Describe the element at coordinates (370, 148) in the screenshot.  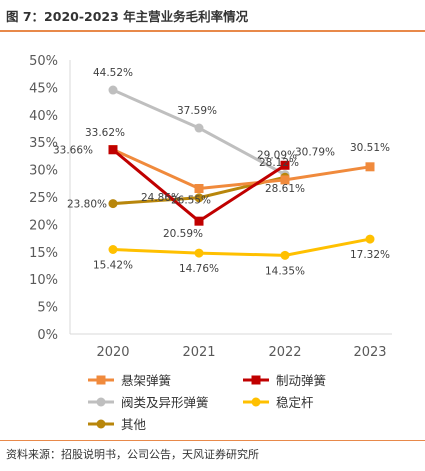
I see `data-label: 30.51%` at that location.